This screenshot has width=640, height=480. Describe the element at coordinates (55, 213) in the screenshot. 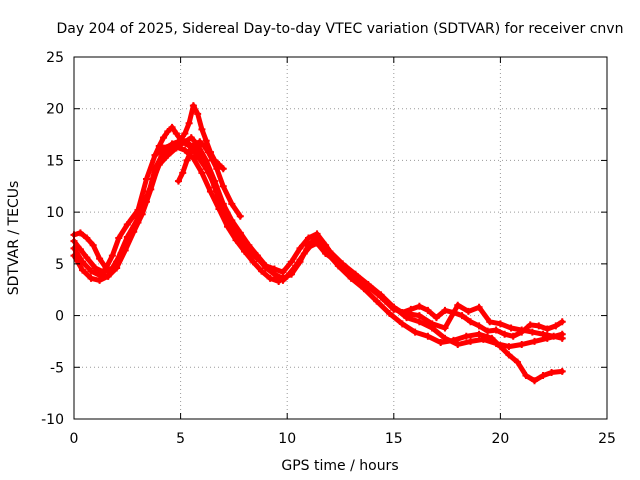

I see `y-tick-label: 10` at that location.